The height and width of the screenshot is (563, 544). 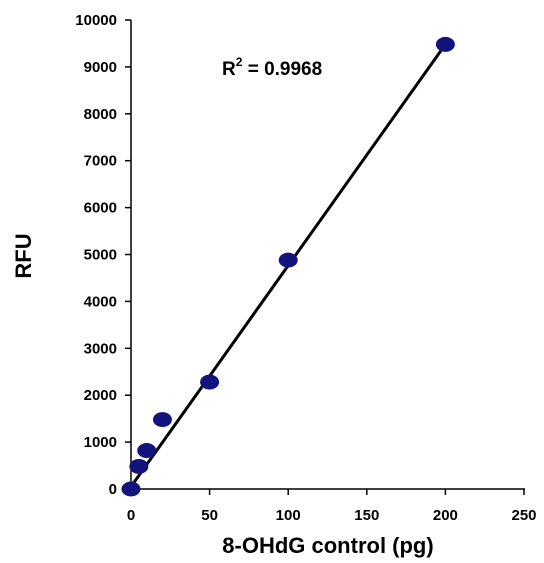 I want to click on y-tick-label: 1000, so click(x=100, y=442).